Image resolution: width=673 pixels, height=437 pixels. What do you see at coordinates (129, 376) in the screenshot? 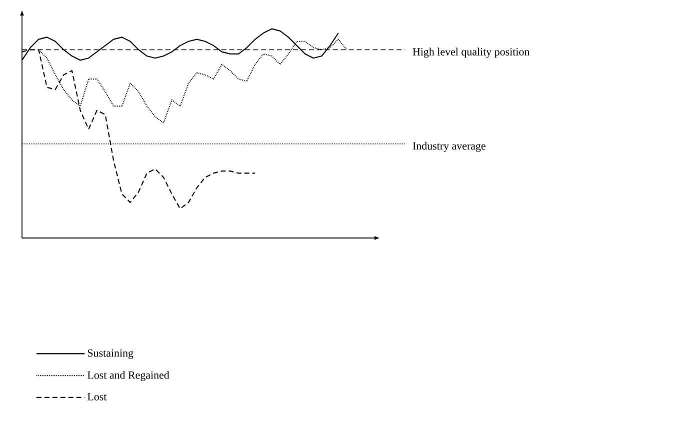
I see `legend-label: Lost and Regained` at bounding box center [129, 376].